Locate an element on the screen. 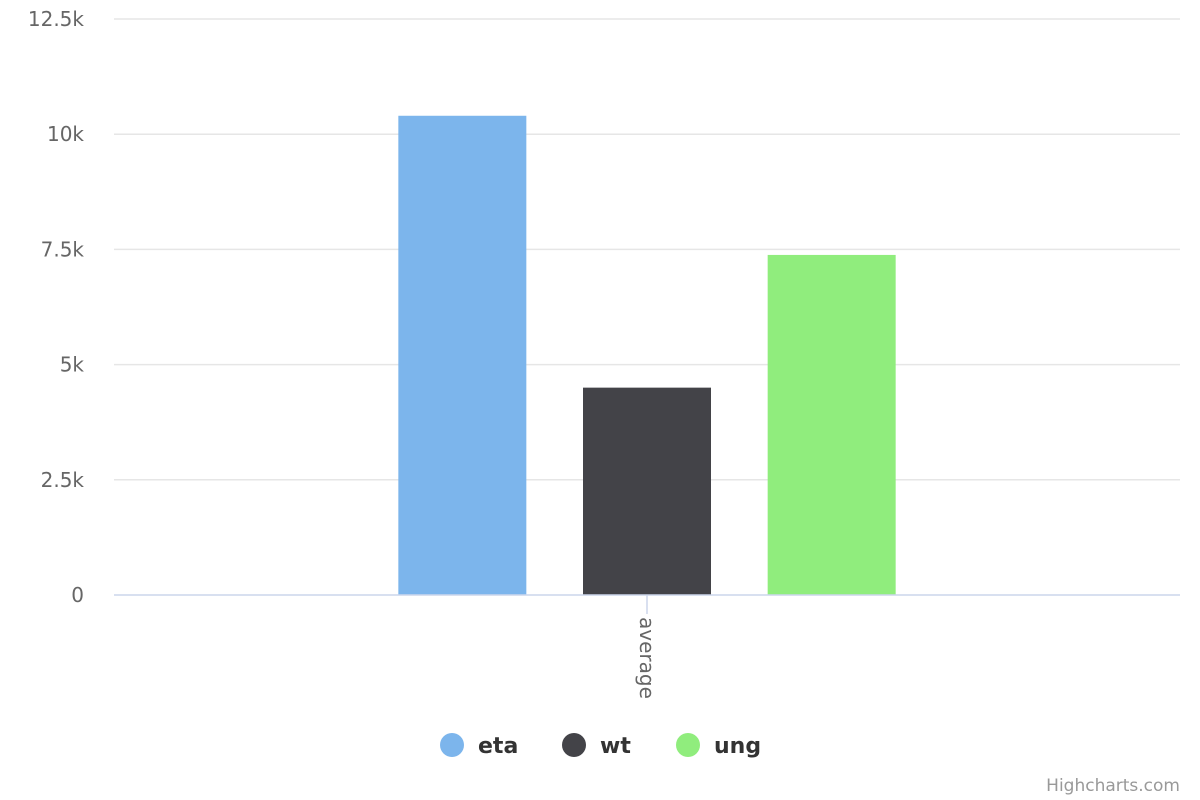 Image resolution: width=1200 pixels, height=800 pixels. y-axis-labels: 0 2.5k 5k 7.5k 10k 12.5k is located at coordinates (56, 307).